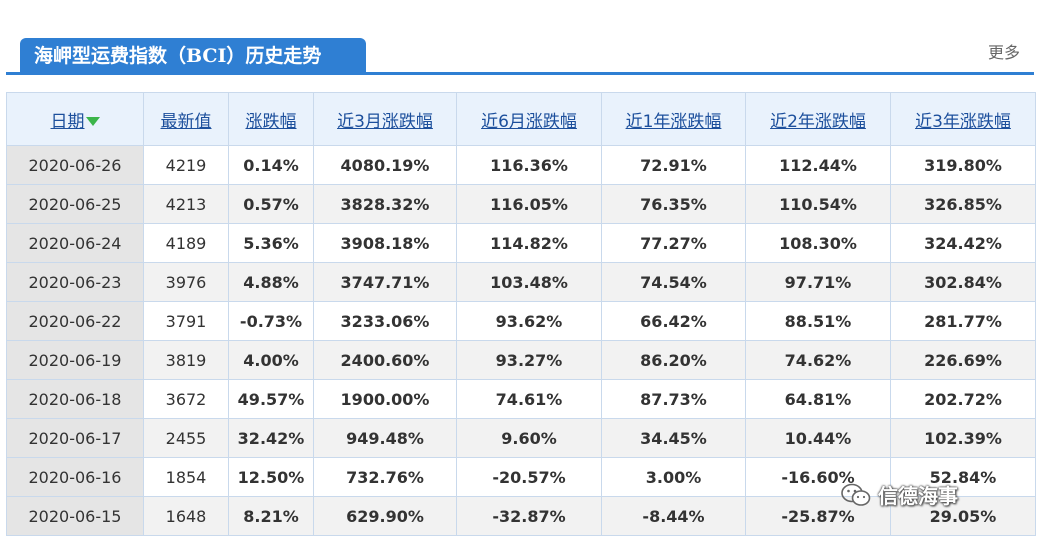 The height and width of the screenshot is (542, 1038). Describe the element at coordinates (193, 56) in the screenshot. I see `panel-title: 海岬型运费指数（BCI）历史走势` at that location.